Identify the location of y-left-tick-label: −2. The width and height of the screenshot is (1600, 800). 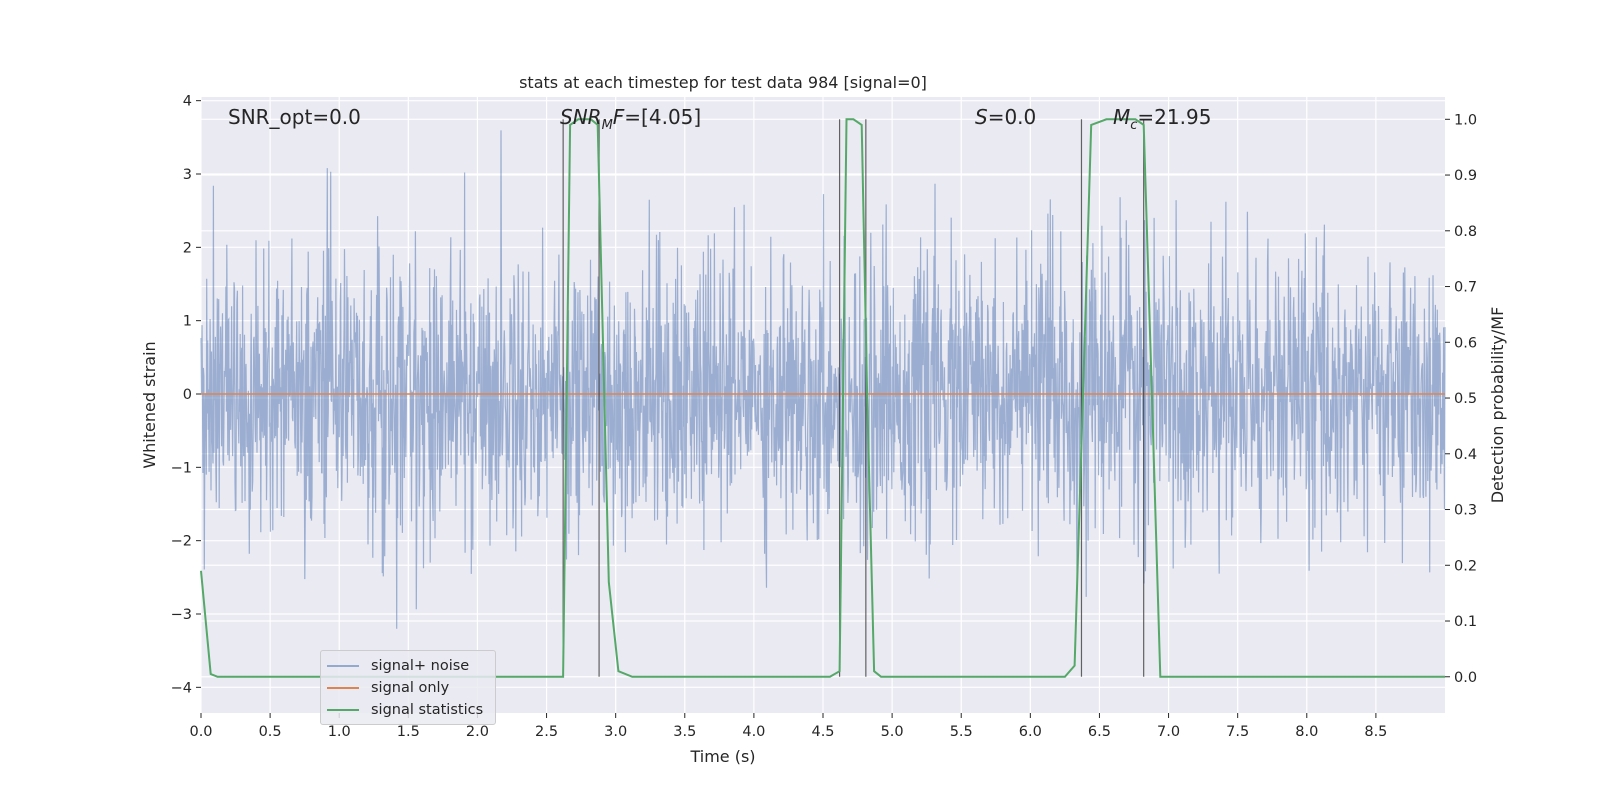
(181, 542).